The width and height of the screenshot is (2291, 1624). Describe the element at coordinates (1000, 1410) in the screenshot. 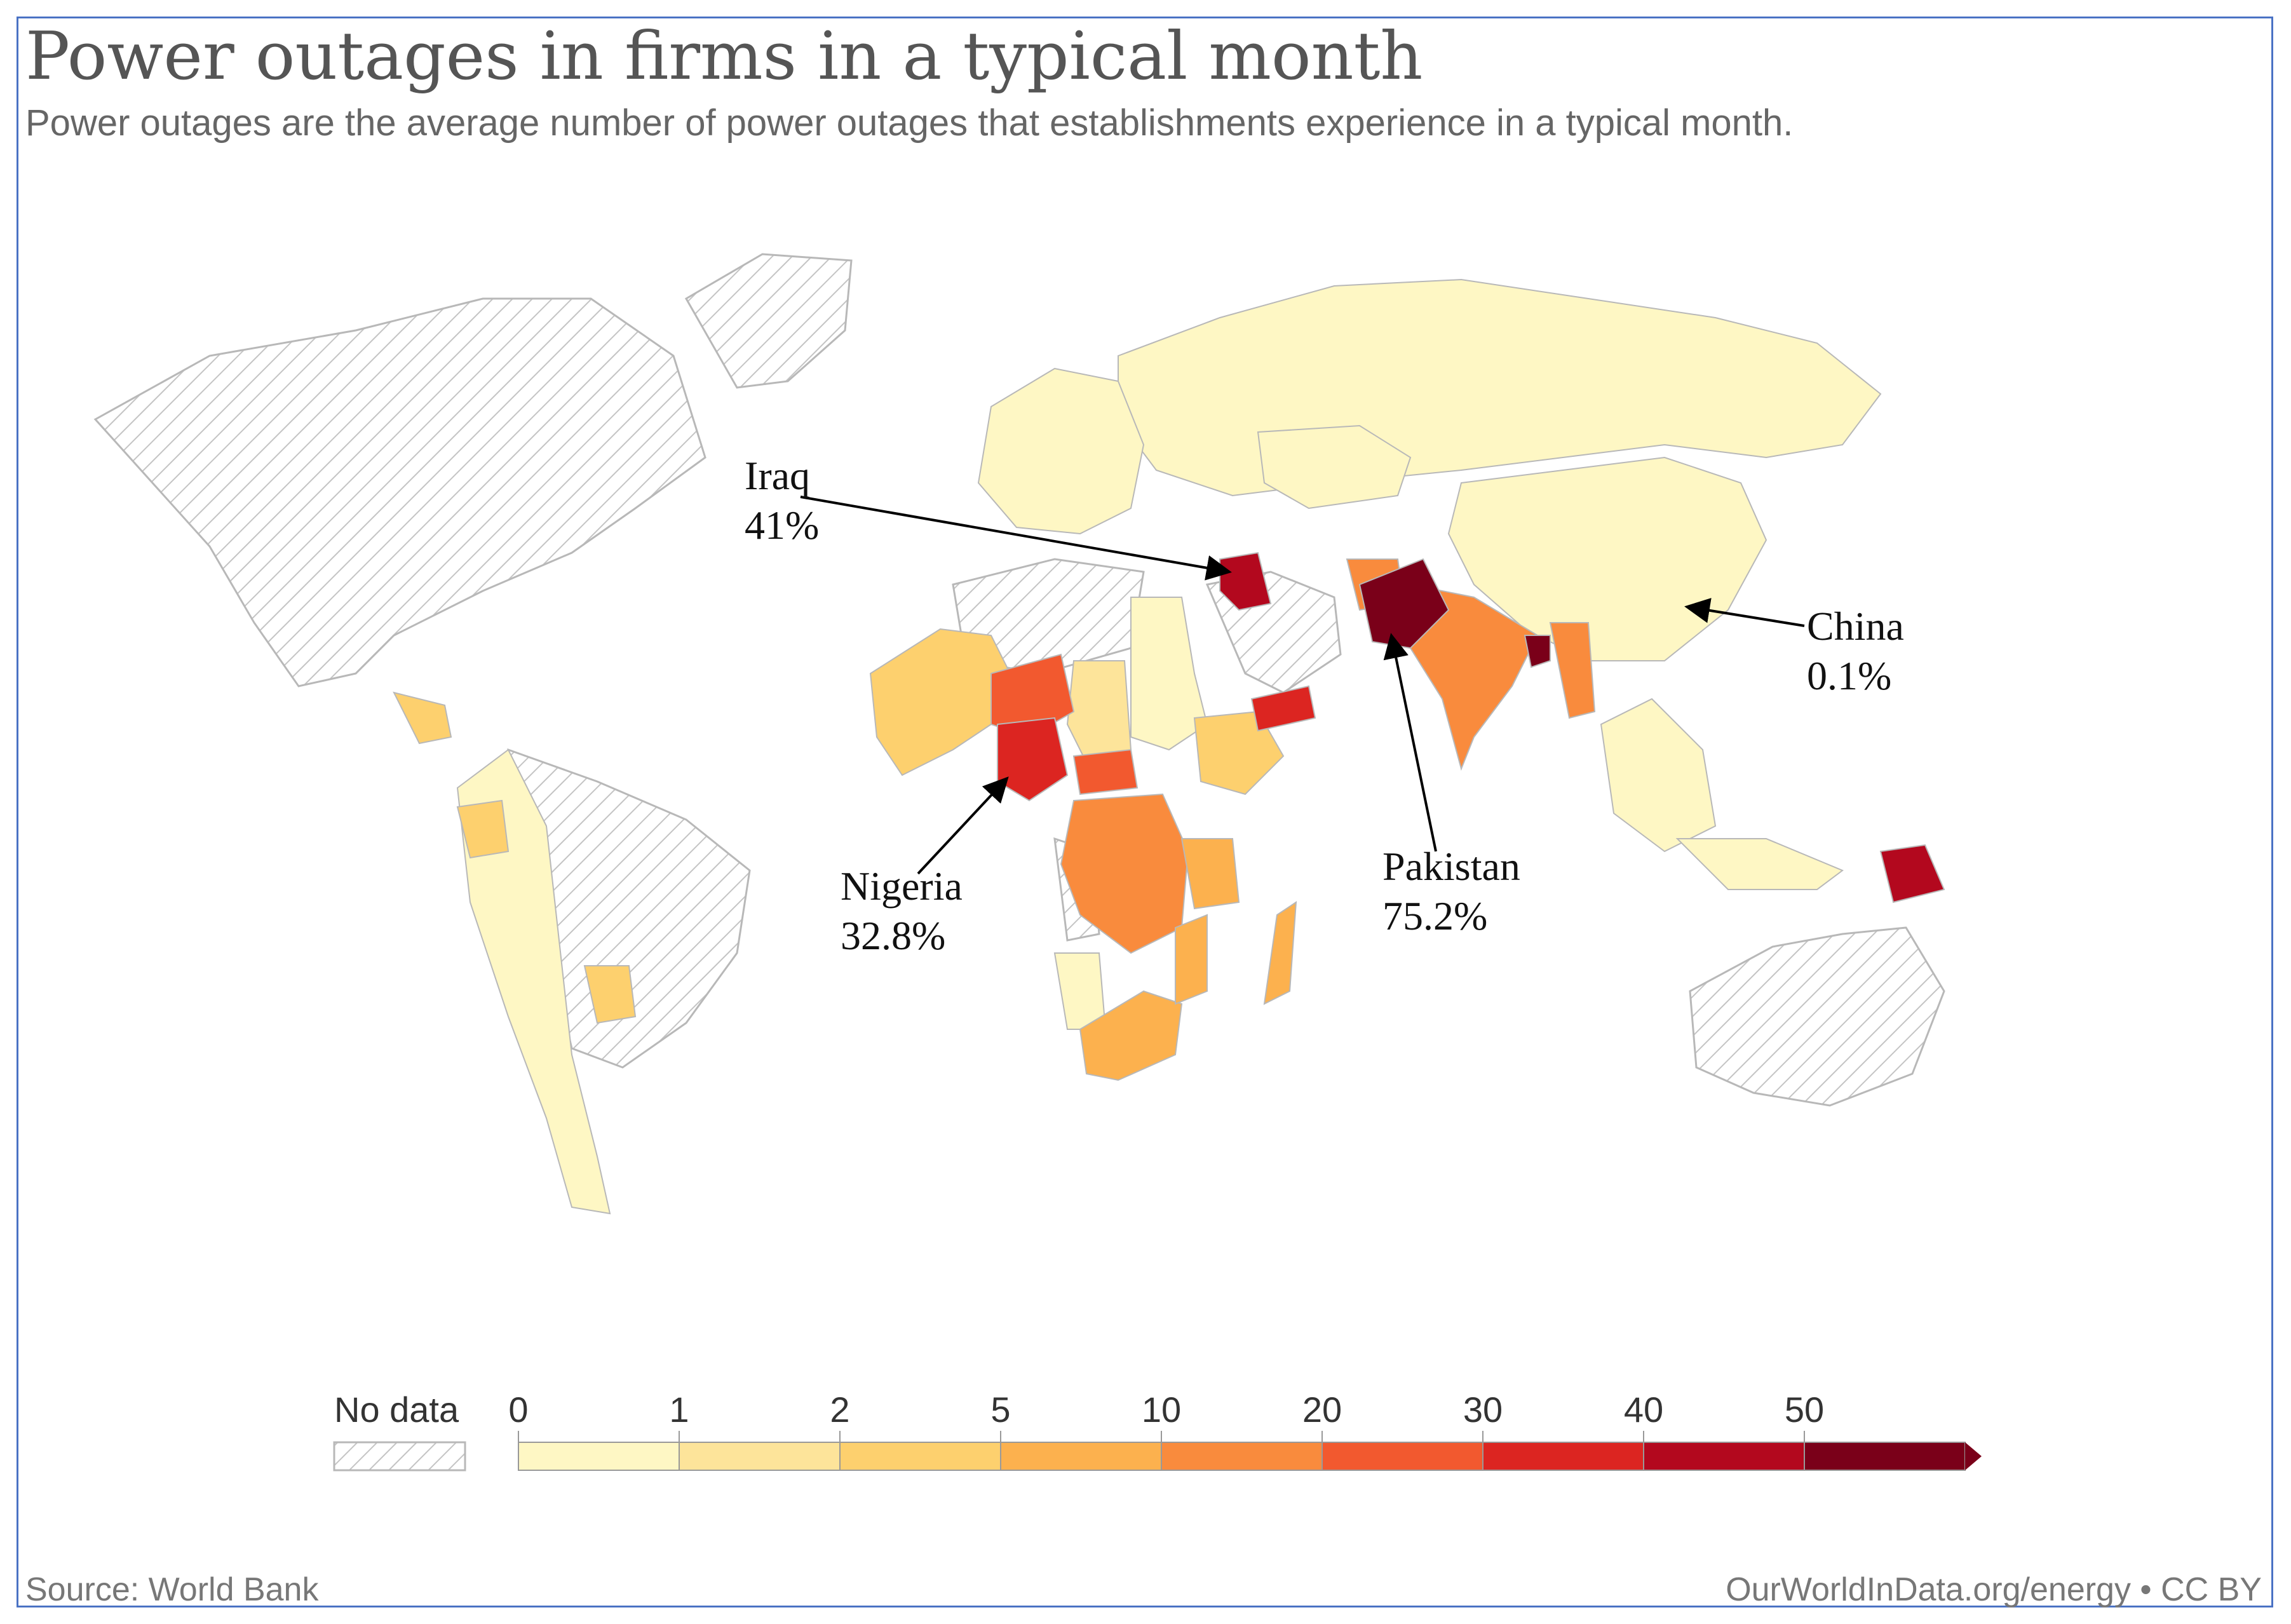

I see `legend-tick-label: 5` at that location.